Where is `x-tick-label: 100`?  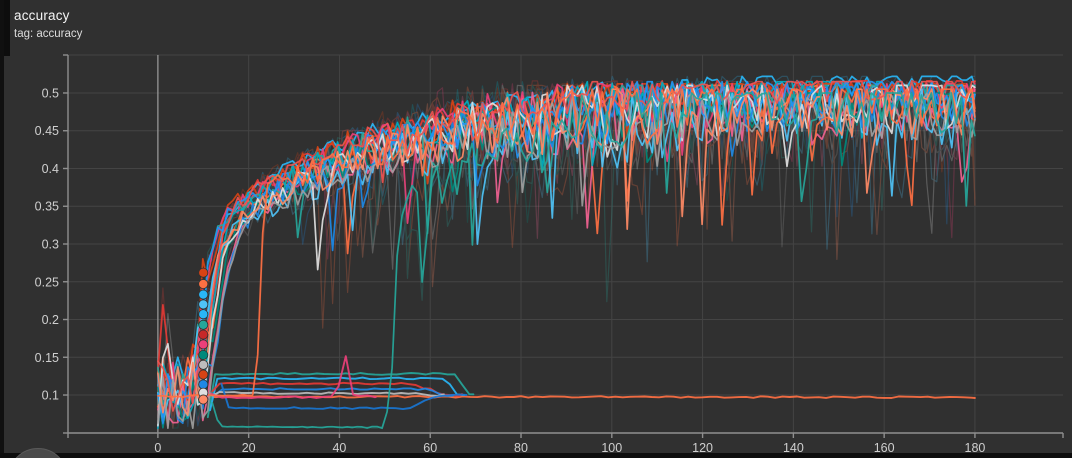
x-tick-label: 100 is located at coordinates (611, 448).